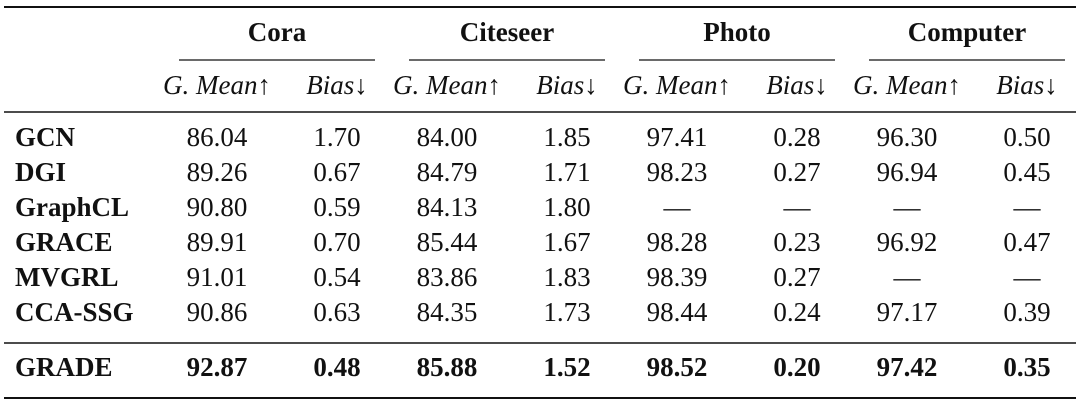 This screenshot has height=405, width=1080. I want to click on cell: 83.86, so click(447, 277).